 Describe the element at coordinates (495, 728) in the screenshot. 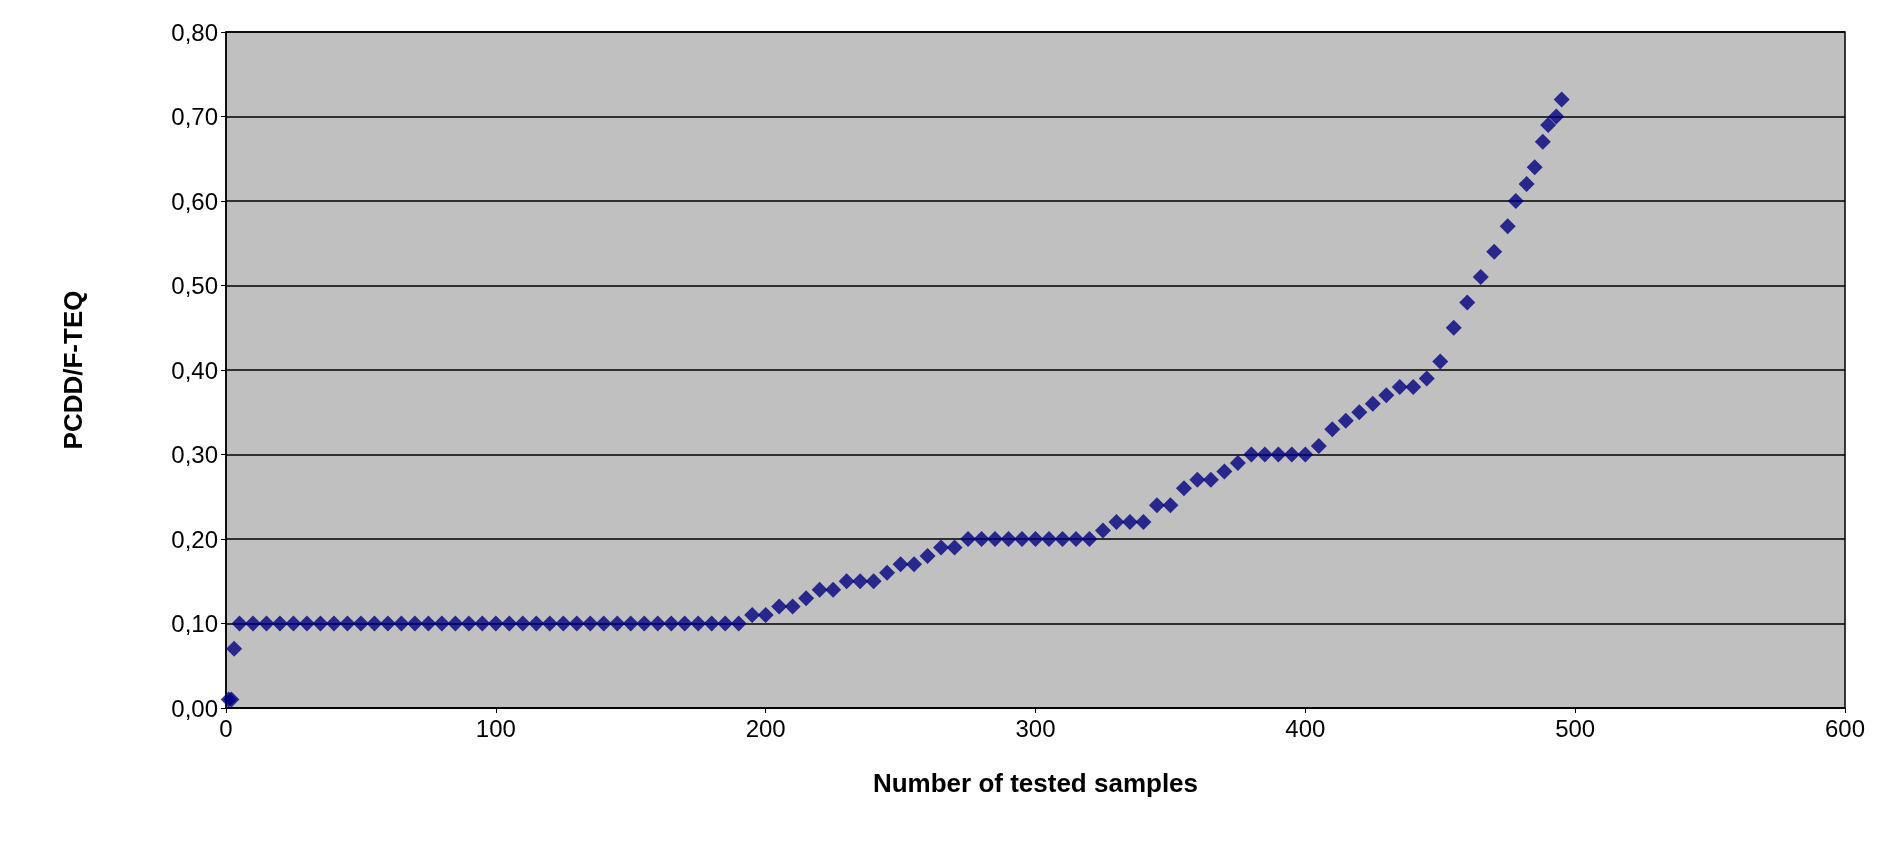

I see `x-tick-label: 100` at that location.